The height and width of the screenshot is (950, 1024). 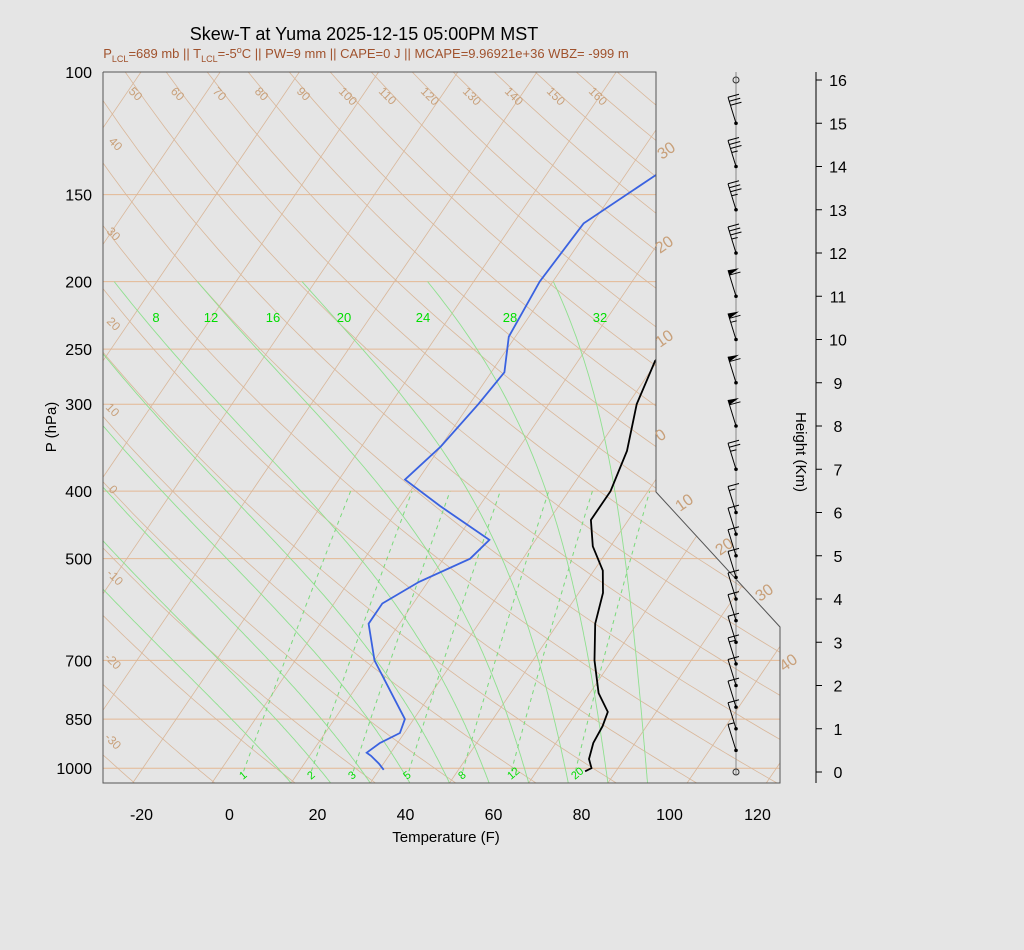 I want to click on x-tick-label: 120, so click(x=757, y=815).